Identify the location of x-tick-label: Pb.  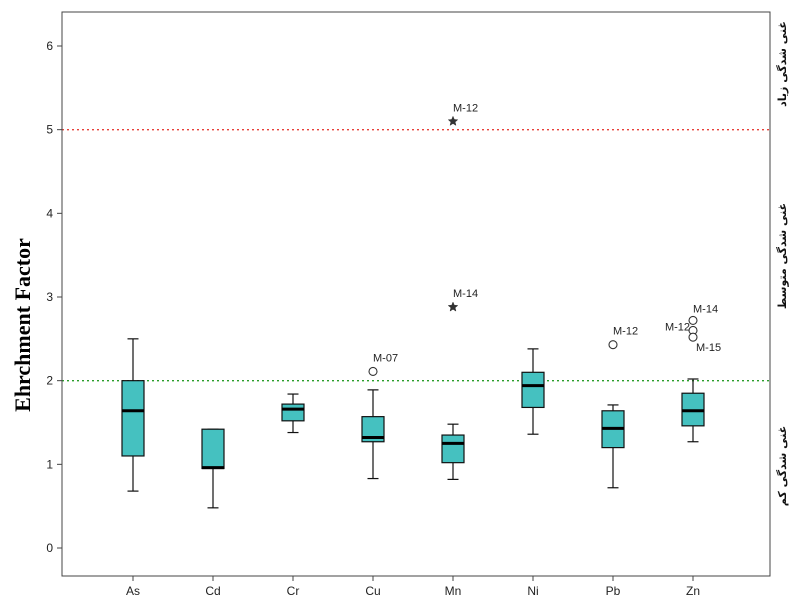
(613, 590).